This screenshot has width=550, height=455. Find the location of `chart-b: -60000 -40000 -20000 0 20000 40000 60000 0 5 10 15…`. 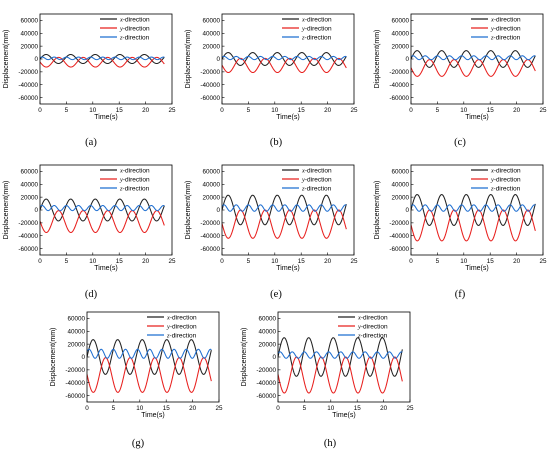

chart-b: -60000 -40000 -20000 0 20000 40000 60000 0 5 10 15… is located at coordinates (271, 80).